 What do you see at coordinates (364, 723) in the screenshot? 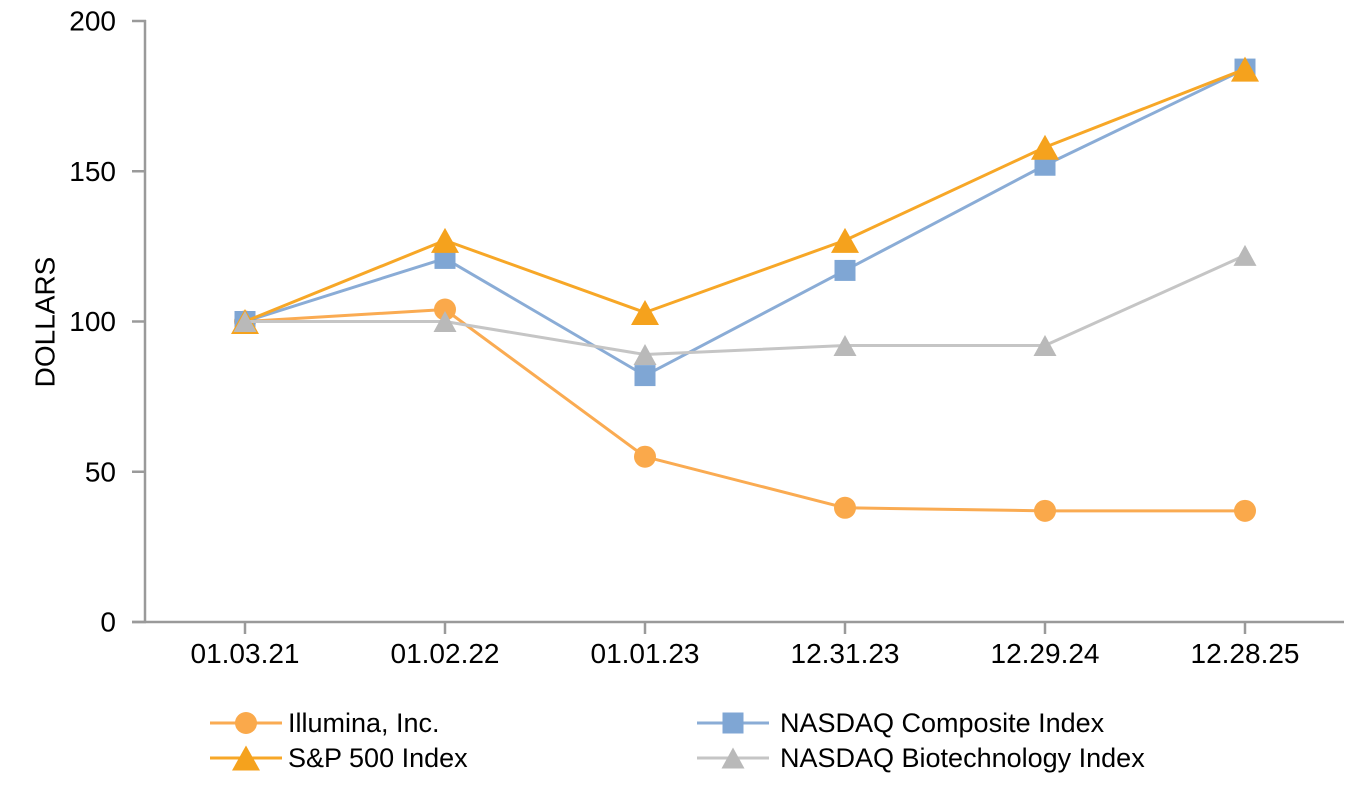
I see `legend-label: Illumina, Inc.` at bounding box center [364, 723].